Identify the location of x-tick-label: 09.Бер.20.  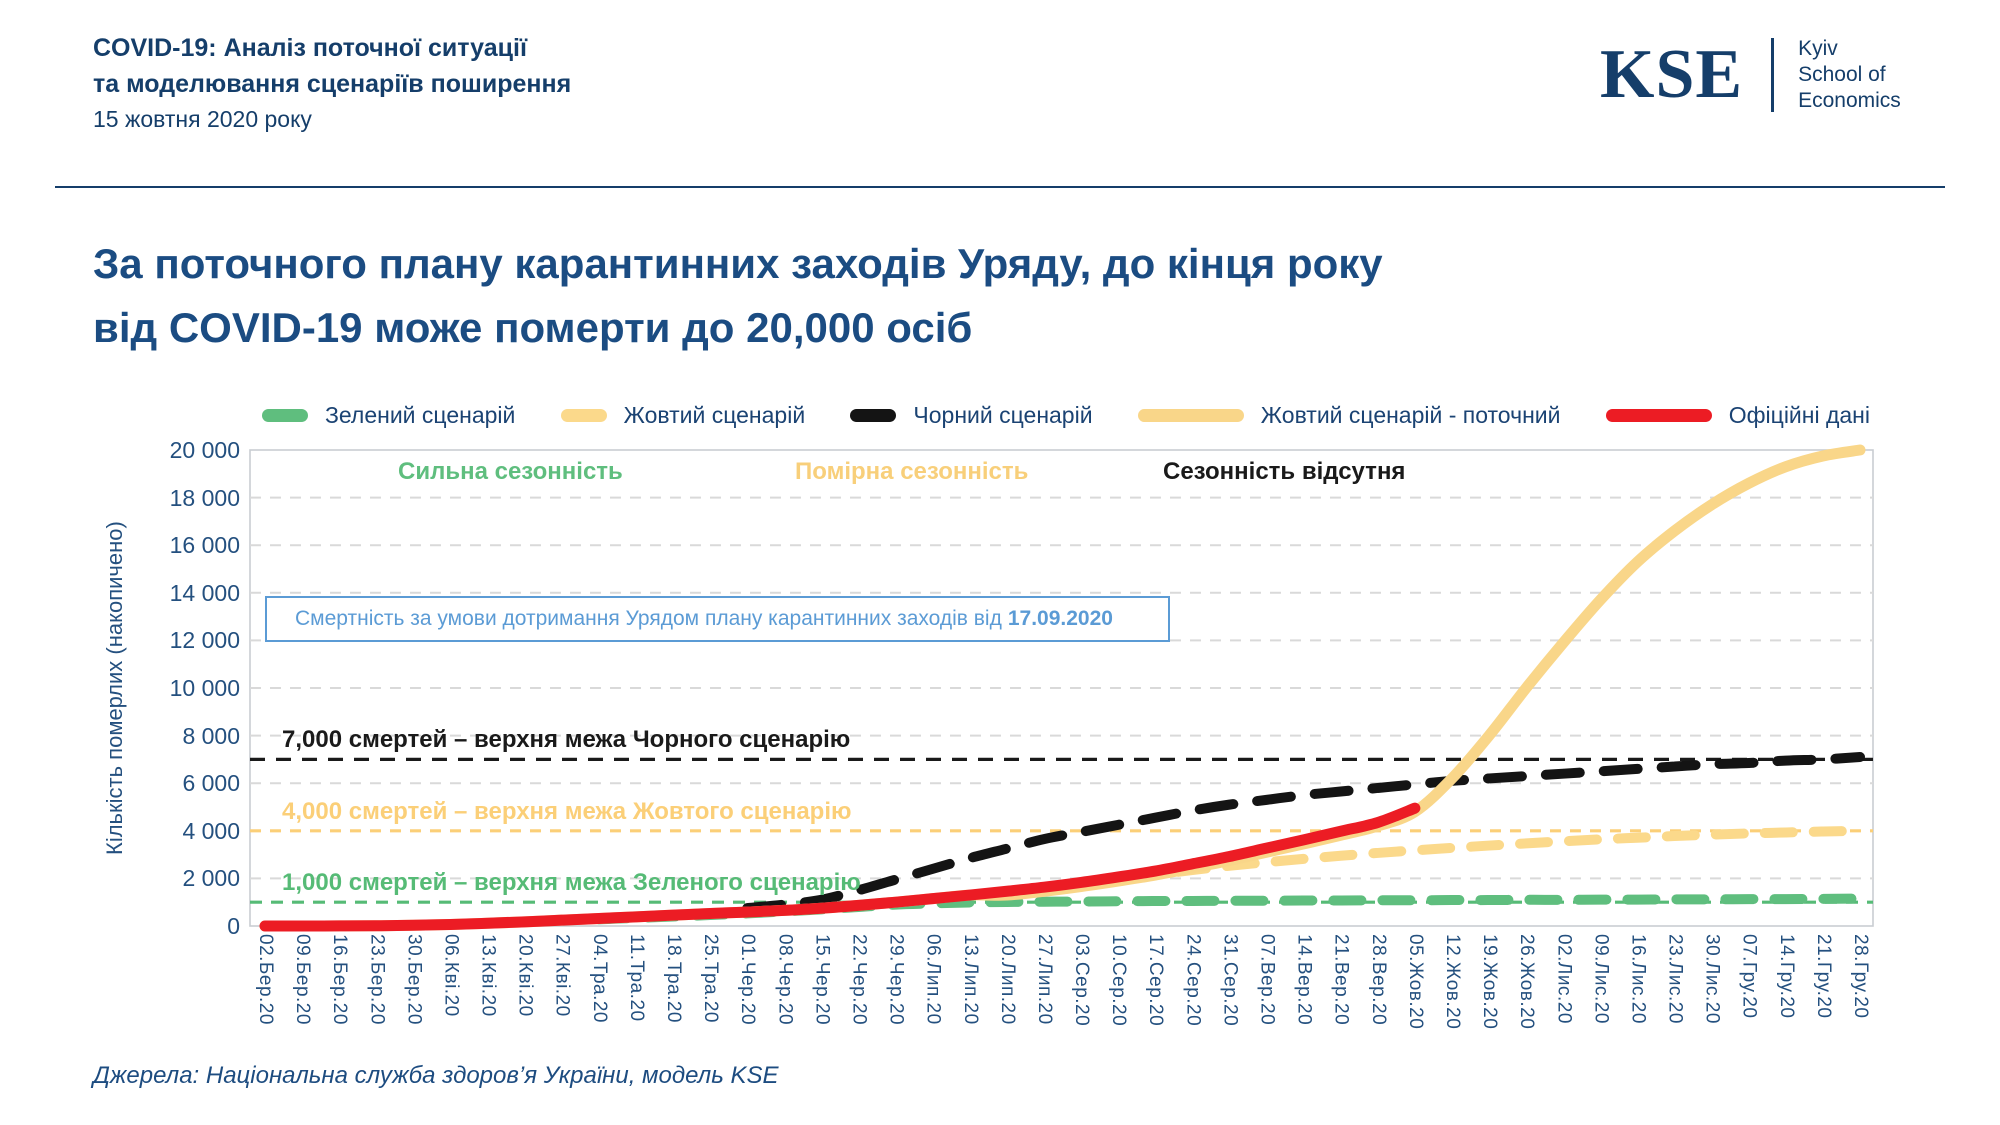
(303, 979).